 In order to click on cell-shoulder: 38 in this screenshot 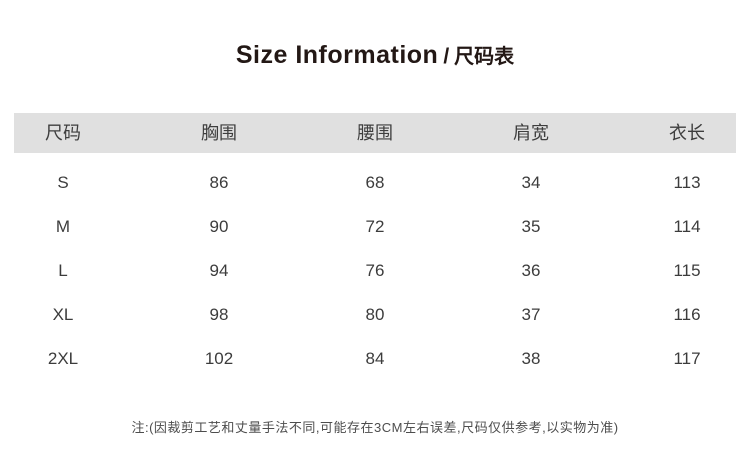, I will do `click(531, 358)`.